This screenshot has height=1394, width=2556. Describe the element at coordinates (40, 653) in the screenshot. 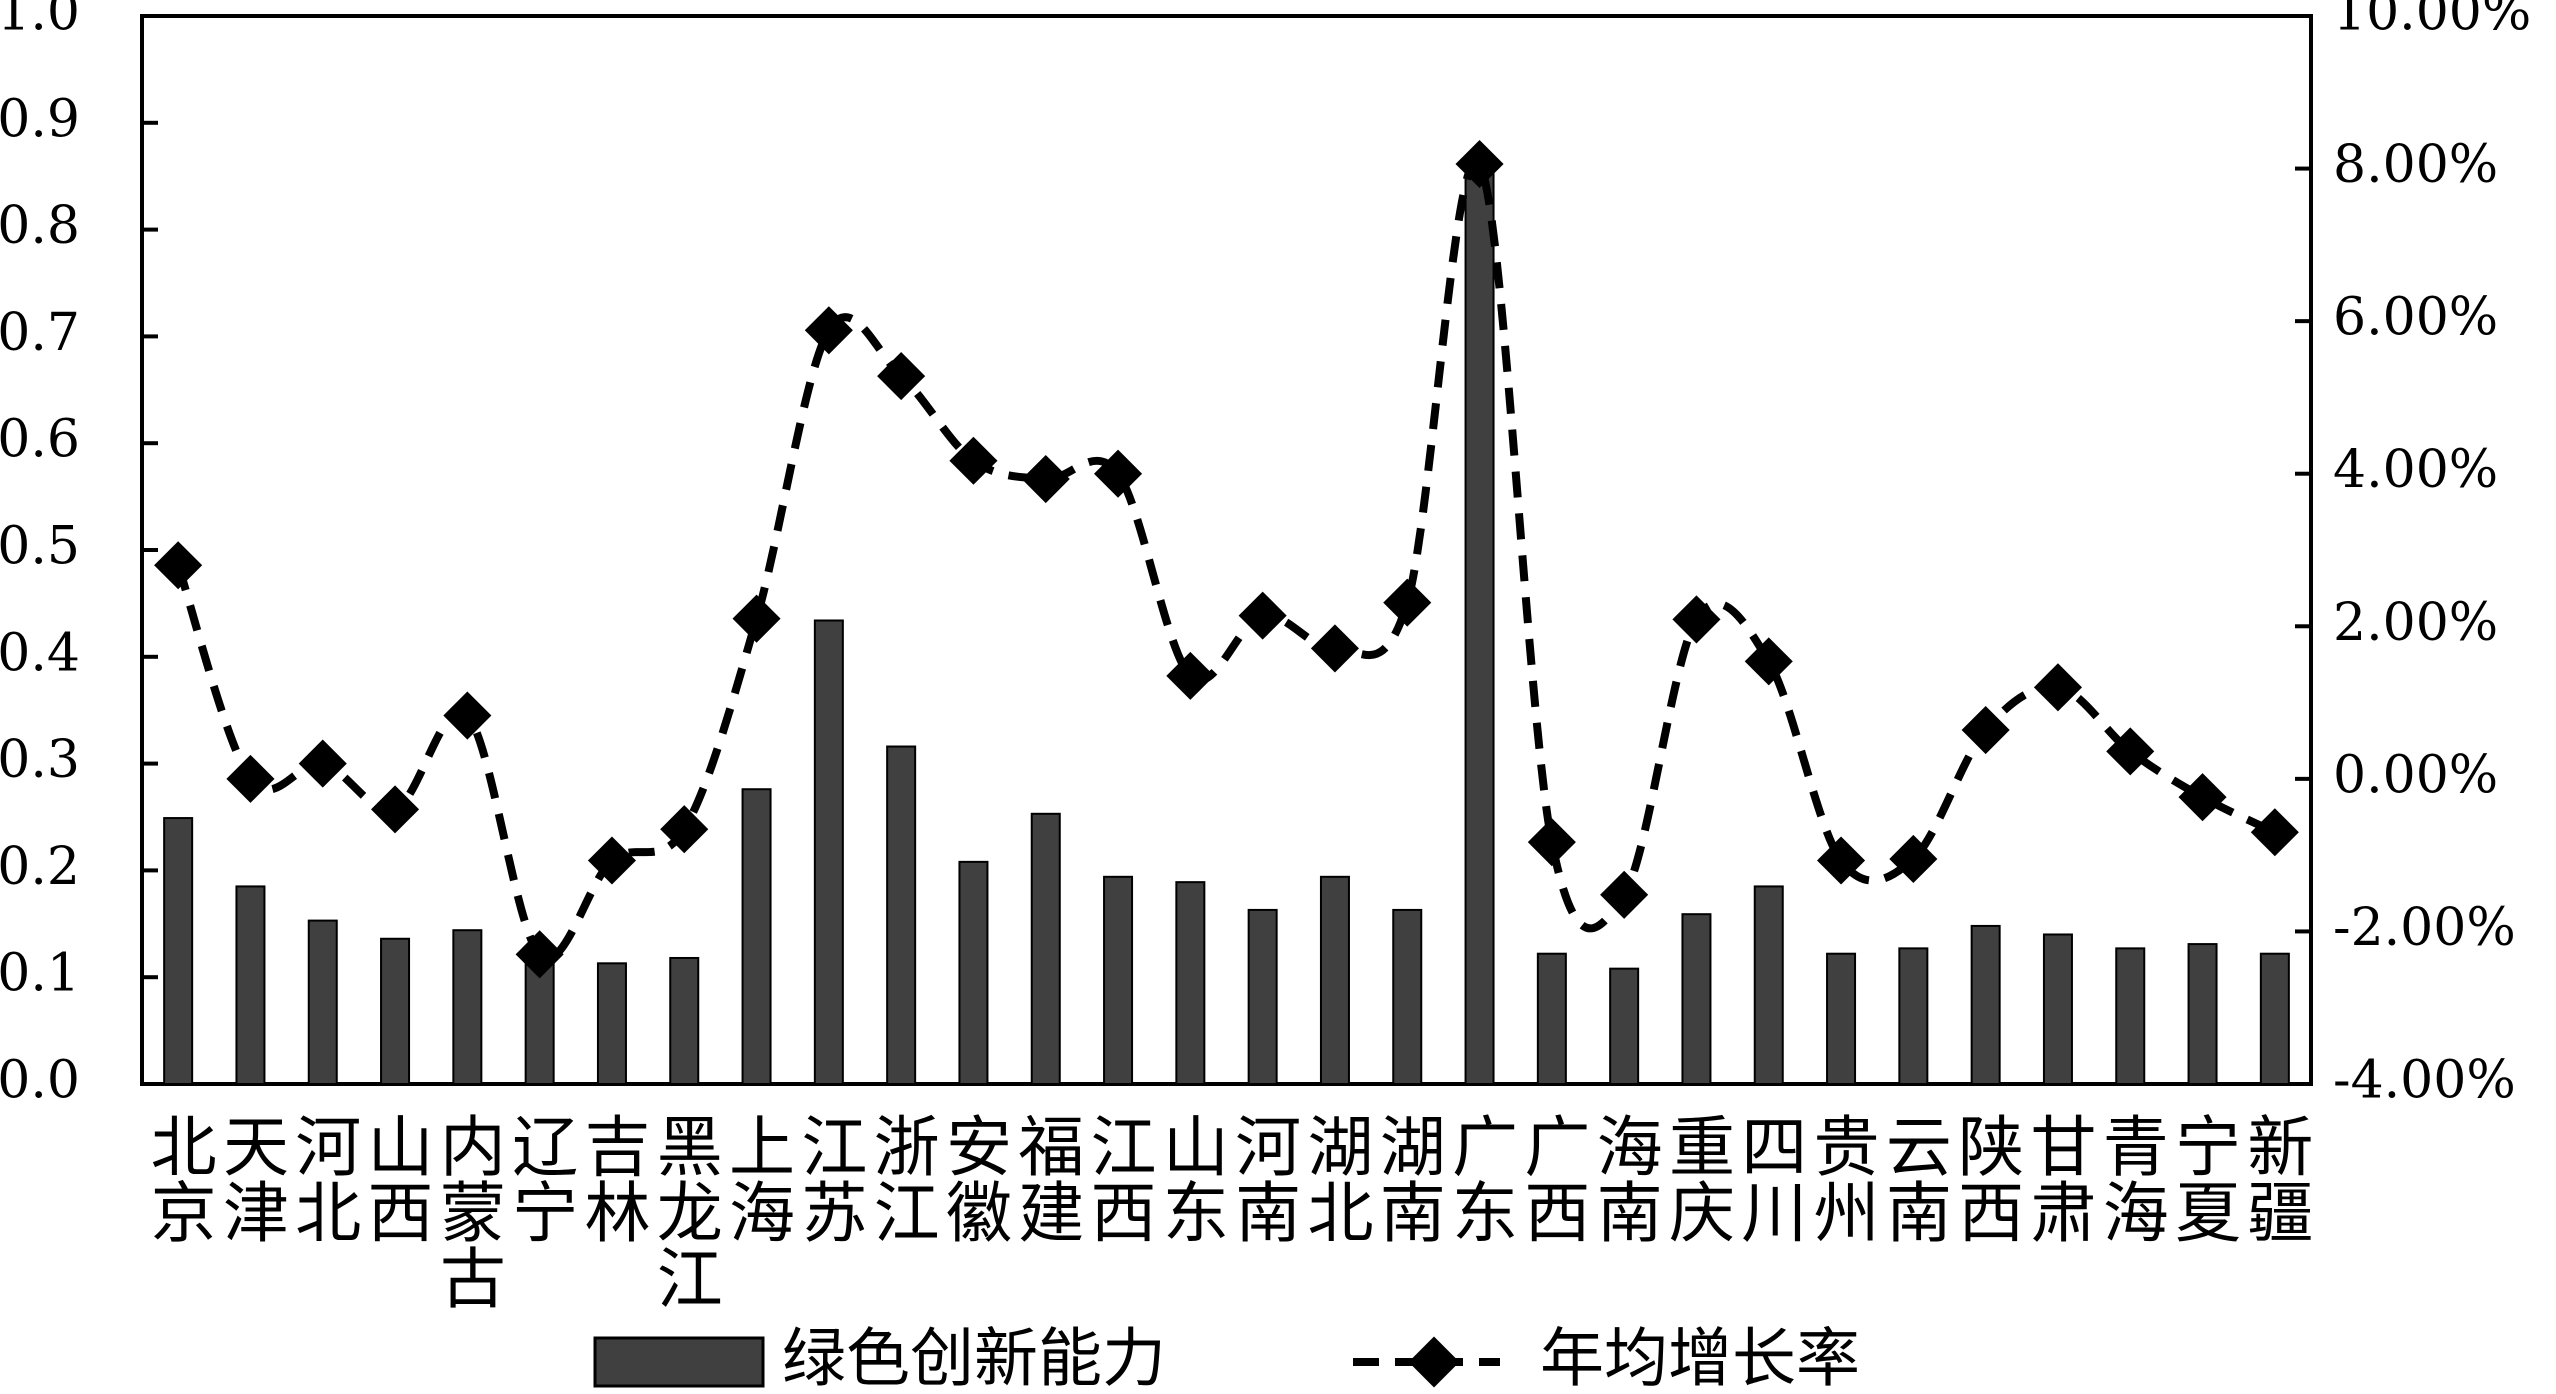

I see `y-tick-label: 0.4` at that location.